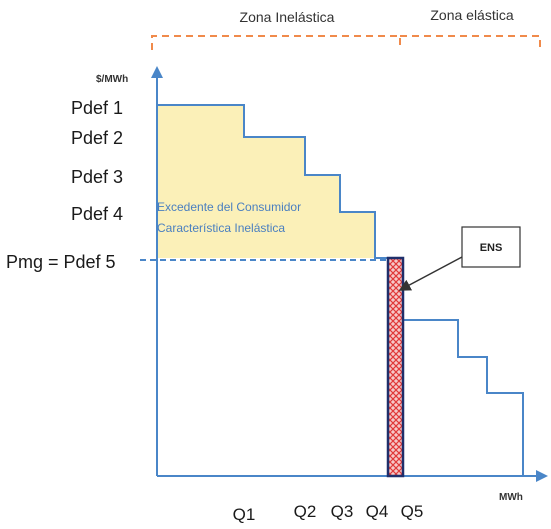  I want to click on quantity-label-q3: Q3, so click(342, 511).